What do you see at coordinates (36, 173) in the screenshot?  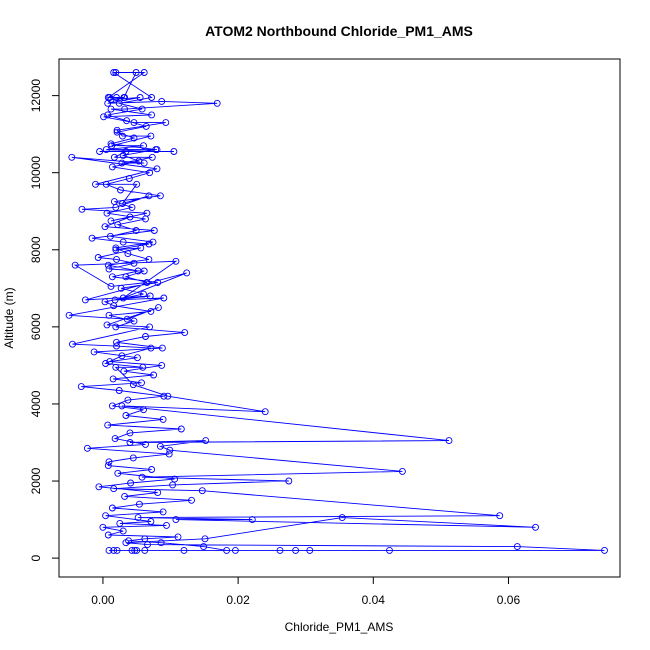 I see `y-tick-label: 10000` at bounding box center [36, 173].